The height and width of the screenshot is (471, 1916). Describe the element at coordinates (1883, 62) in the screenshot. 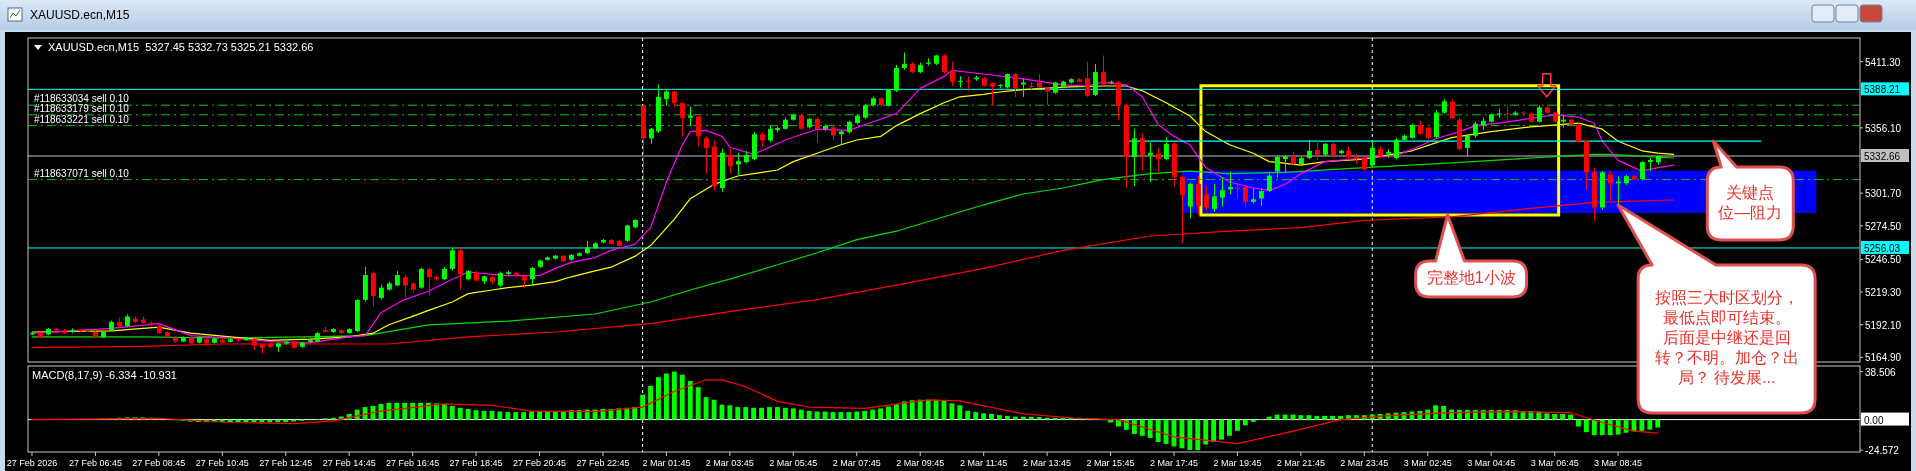

I see `y-tick-label: 5411.30` at that location.